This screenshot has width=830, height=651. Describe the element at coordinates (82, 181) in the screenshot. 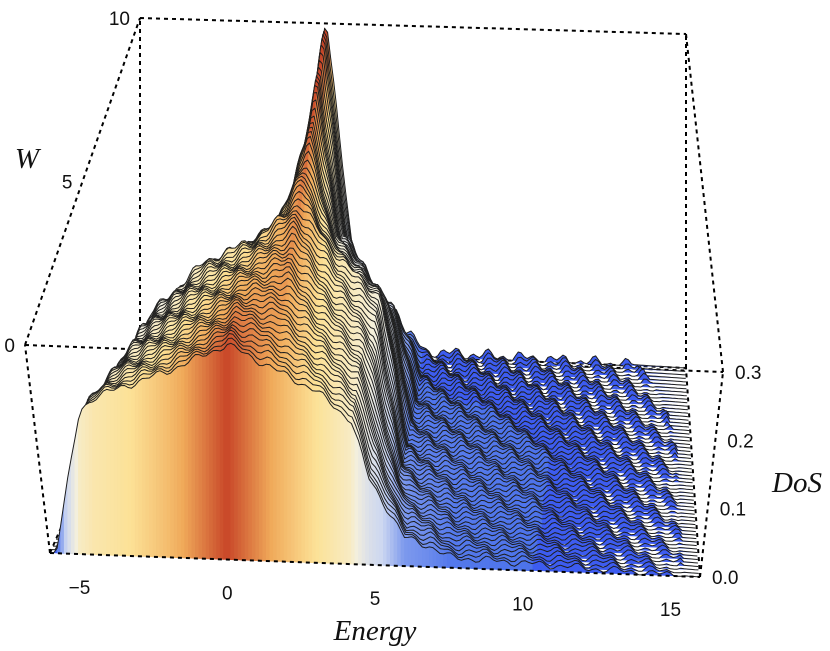

I see `box-edge-left-top` at that location.